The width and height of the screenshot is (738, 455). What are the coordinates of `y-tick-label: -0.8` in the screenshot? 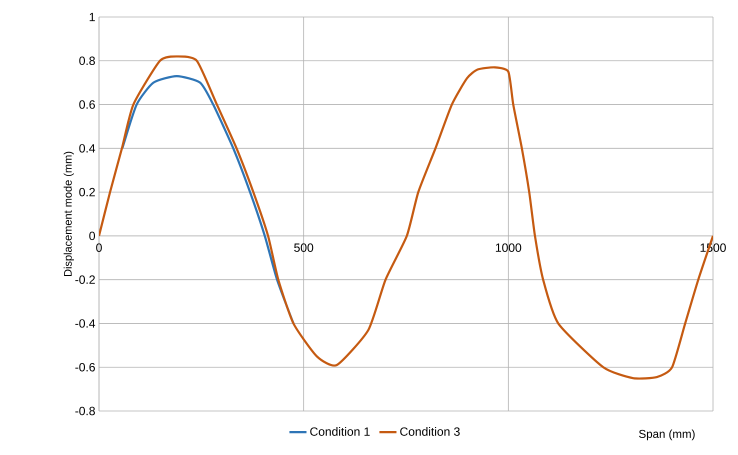 It's located at (85, 411).